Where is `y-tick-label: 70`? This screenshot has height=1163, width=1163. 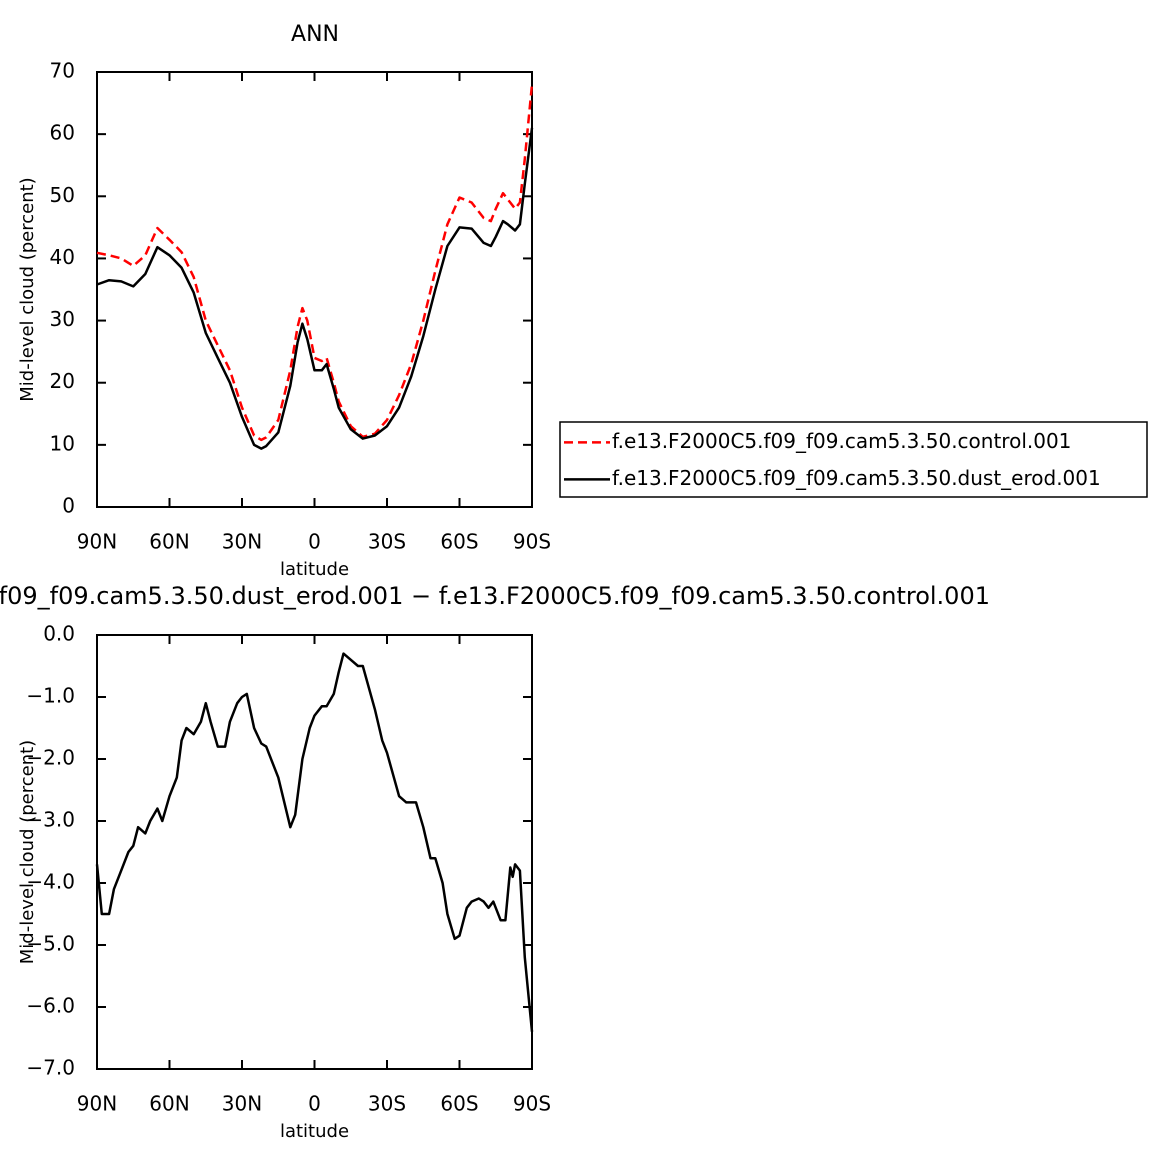
y-tick-label: 70 is located at coordinates (62, 71).